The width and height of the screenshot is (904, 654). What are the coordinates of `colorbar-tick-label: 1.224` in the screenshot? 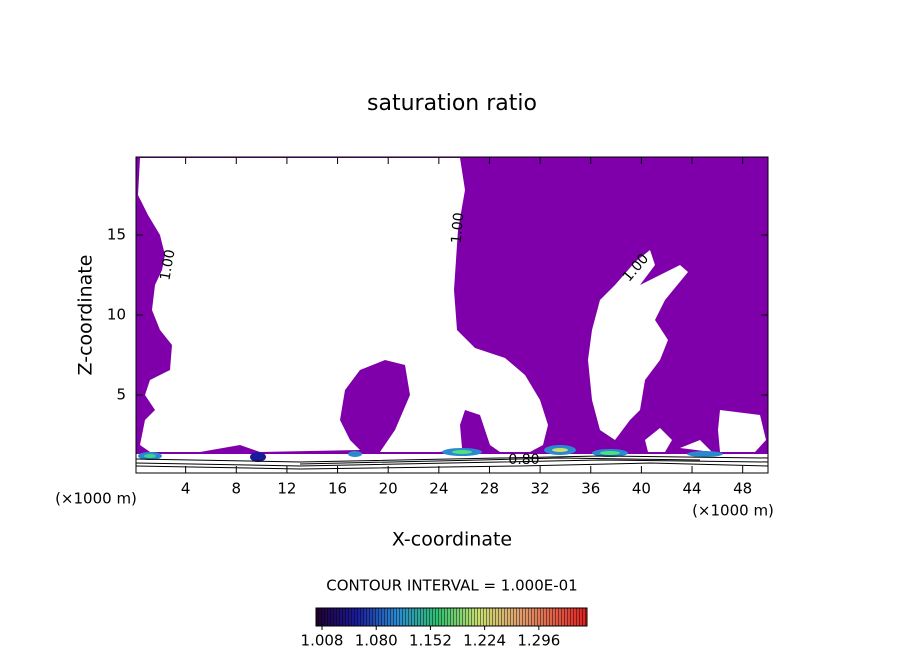 It's located at (484, 641).